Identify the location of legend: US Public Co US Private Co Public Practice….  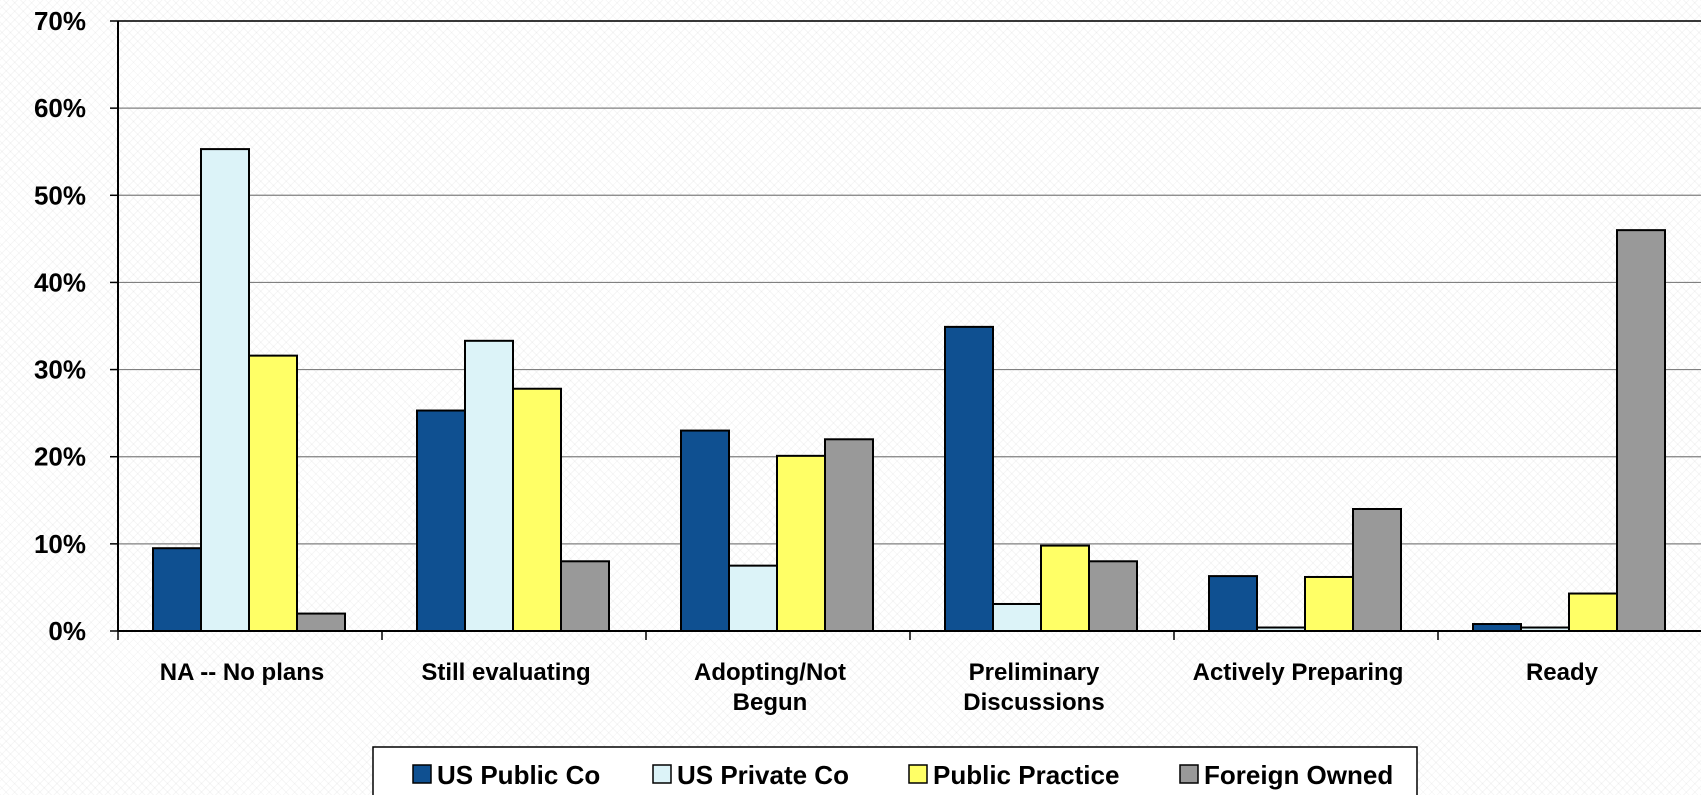
(895, 770).